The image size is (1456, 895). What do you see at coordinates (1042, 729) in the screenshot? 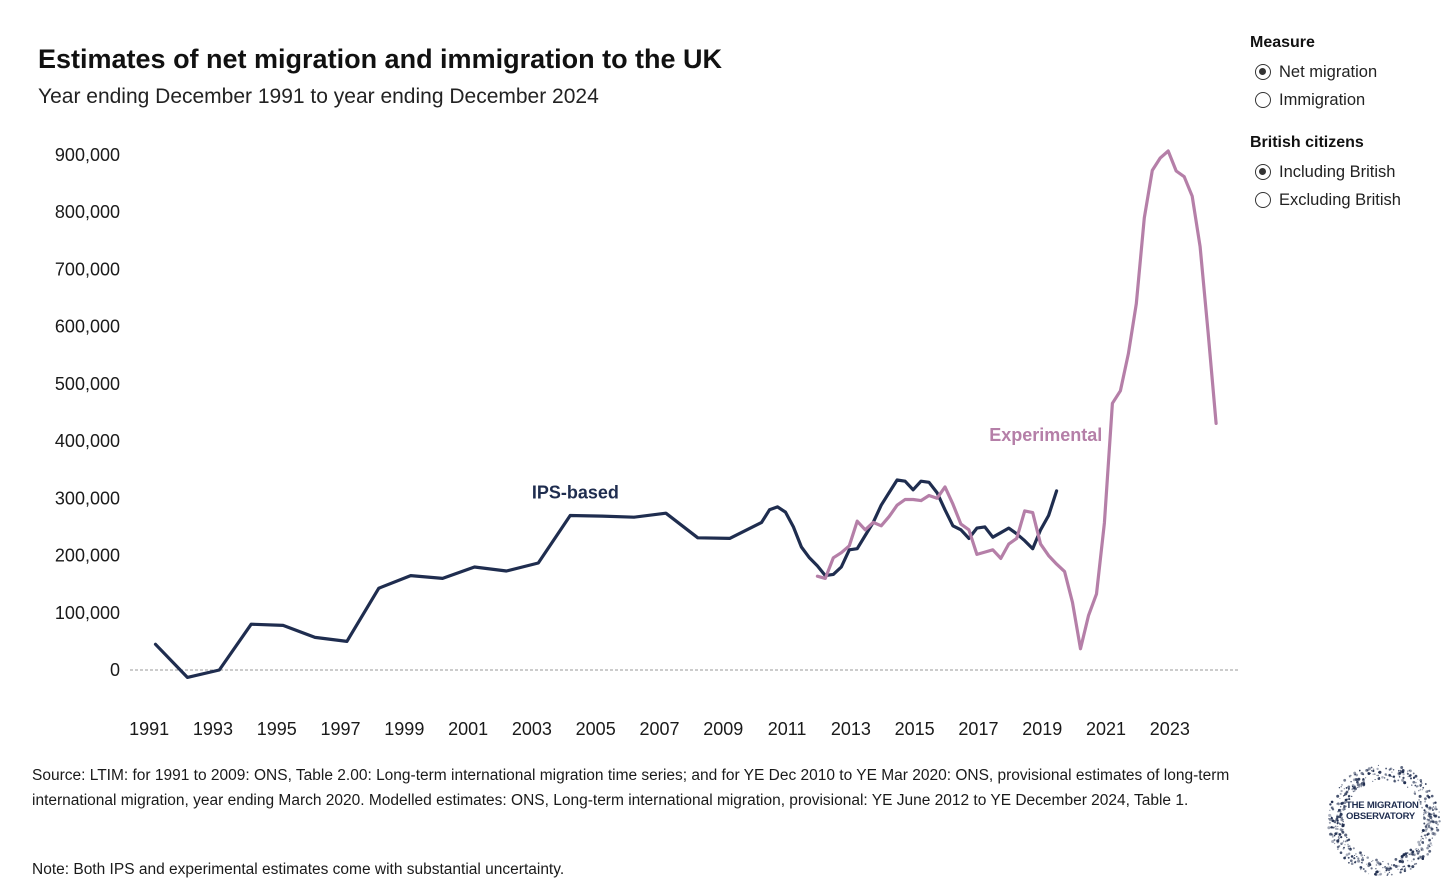
I see `x-tick-label: 2019` at bounding box center [1042, 729].